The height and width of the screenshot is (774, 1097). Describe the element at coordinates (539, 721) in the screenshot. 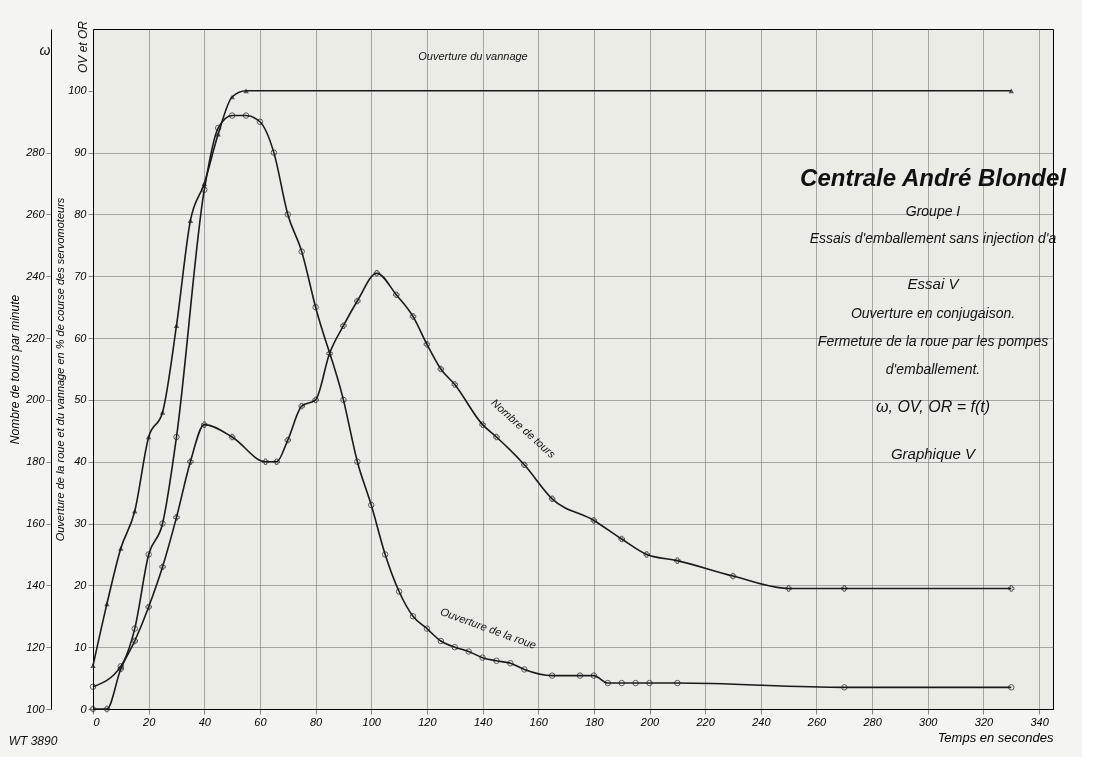

I see `x-tick-label: 160` at that location.